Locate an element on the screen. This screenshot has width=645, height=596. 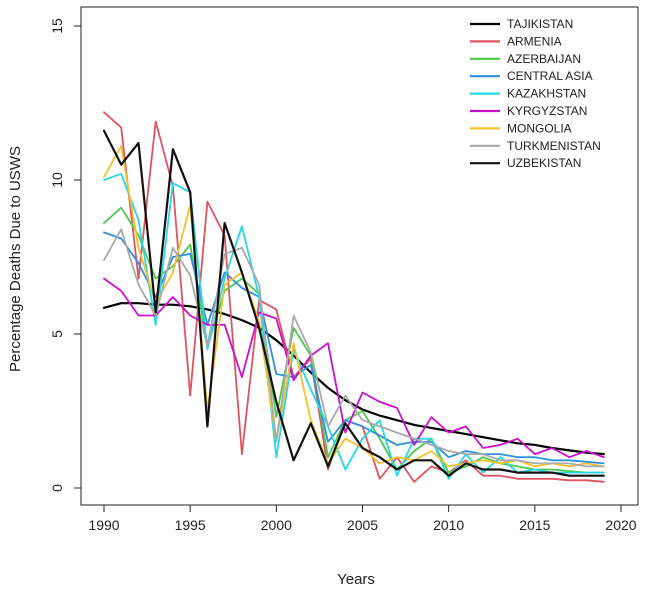
legend-label: UZBEKISTAN is located at coordinates (544, 163).